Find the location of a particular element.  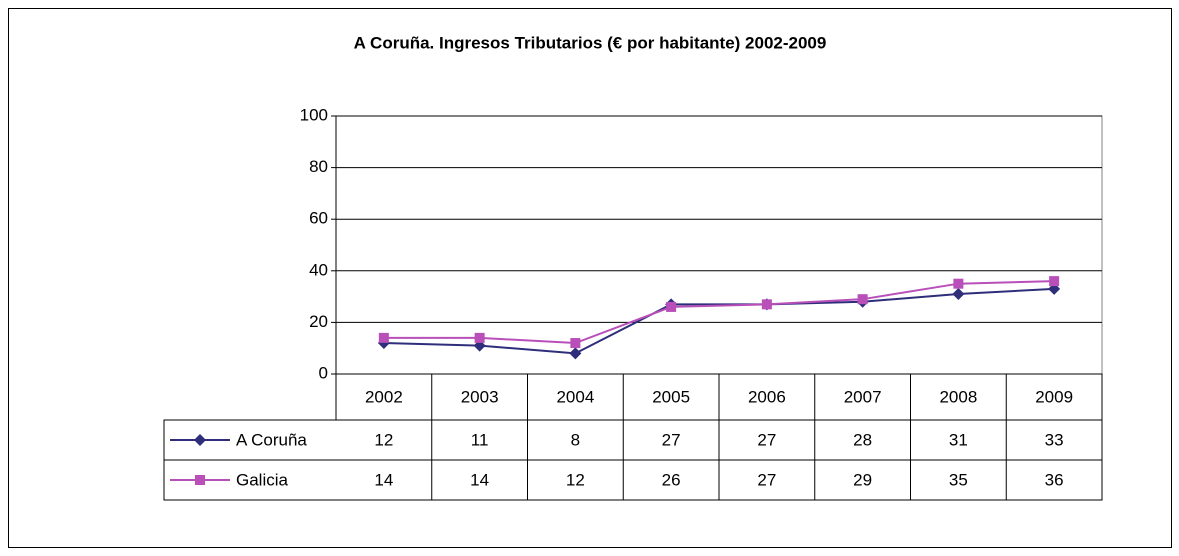

y-tick-label: 20 is located at coordinates (318, 321).